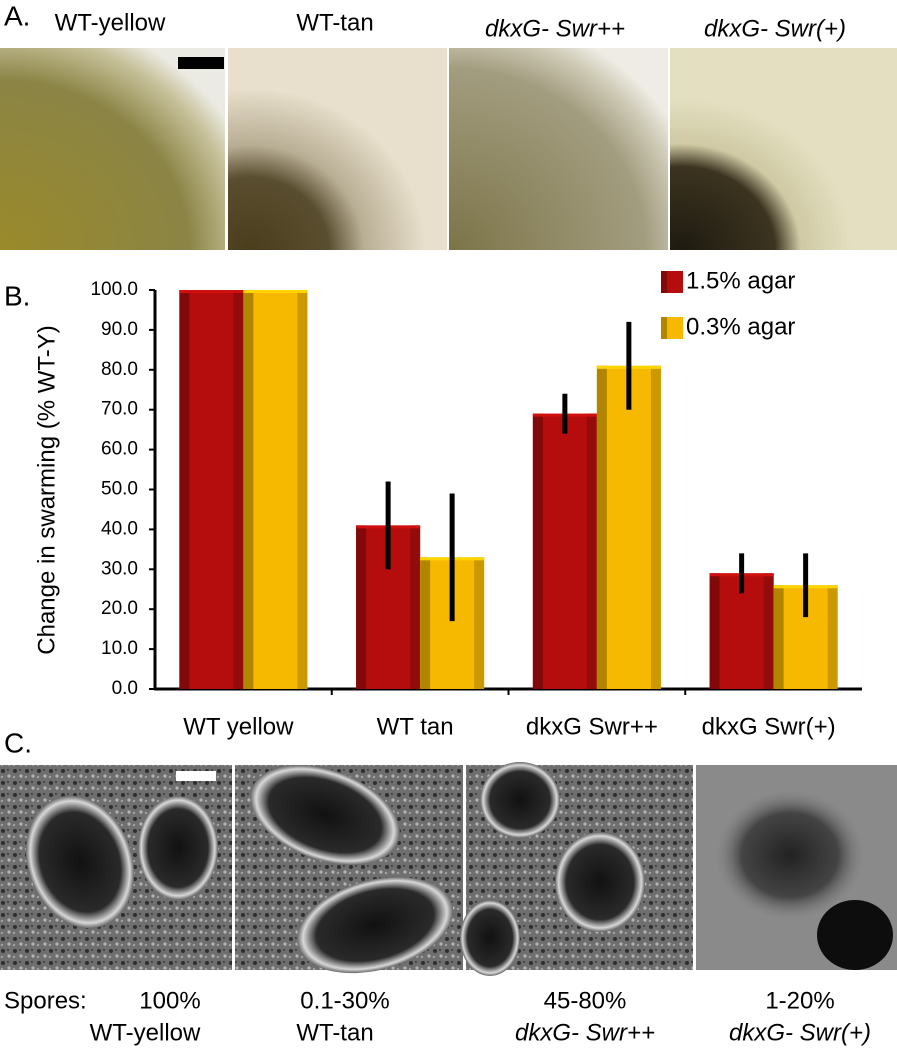 This screenshot has height=1050, width=897. Describe the element at coordinates (740, 326) in the screenshot. I see `legend-label: 0.3% agar` at that location.